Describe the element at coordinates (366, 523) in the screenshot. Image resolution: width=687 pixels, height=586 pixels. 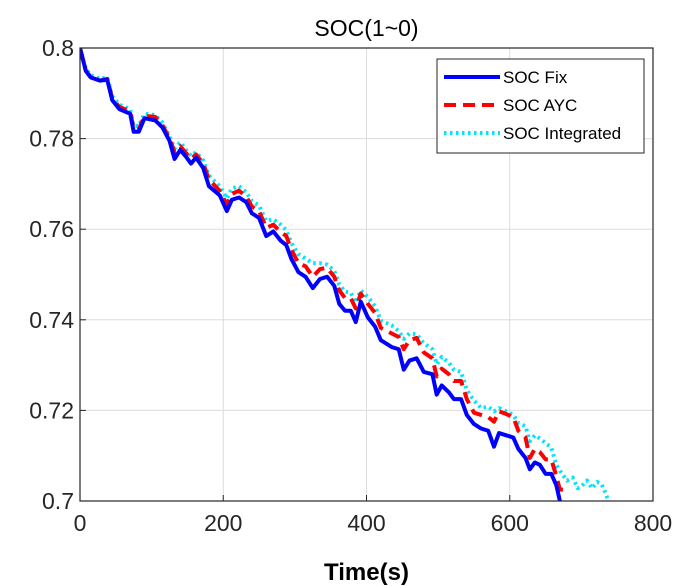
I see `x-tick-label: 400` at that location.